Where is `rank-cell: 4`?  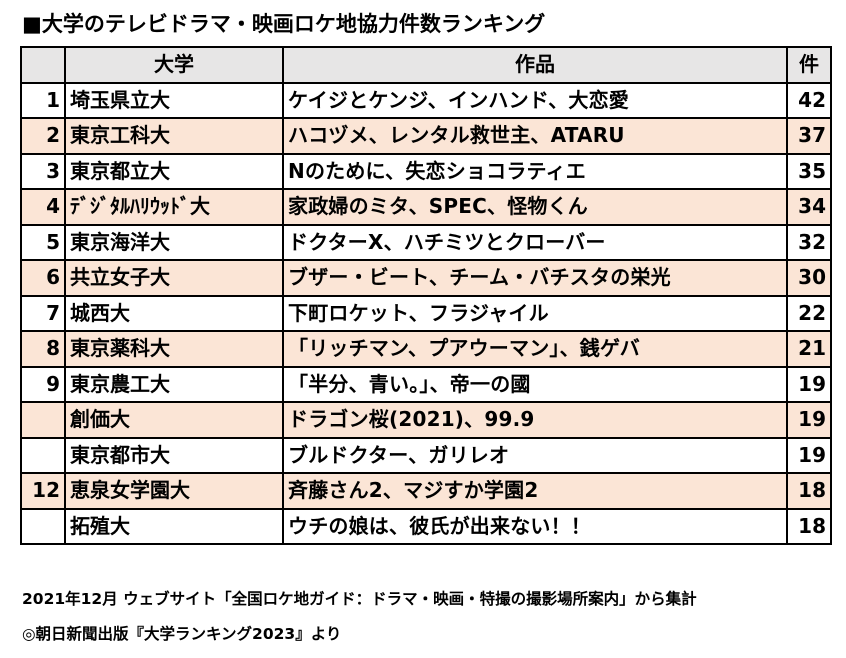
rank-cell: 4 is located at coordinates (43, 207).